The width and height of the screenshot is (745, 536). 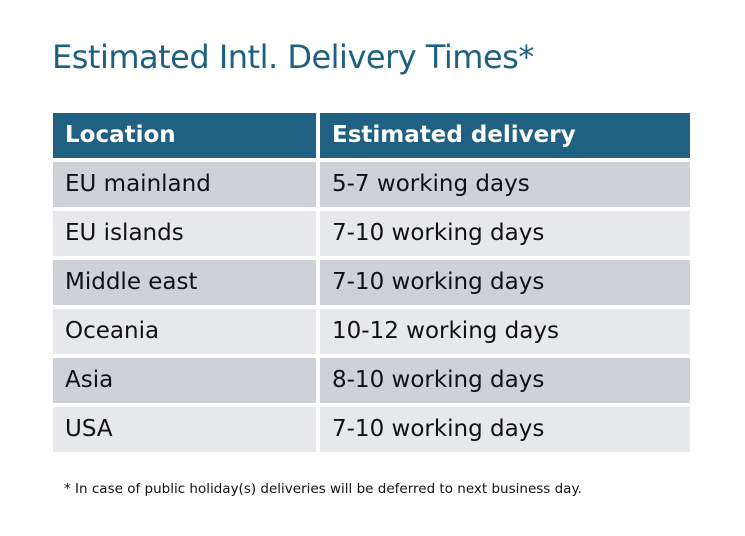 I want to click on table-row: USA 7-10 working days, so click(x=371, y=429).